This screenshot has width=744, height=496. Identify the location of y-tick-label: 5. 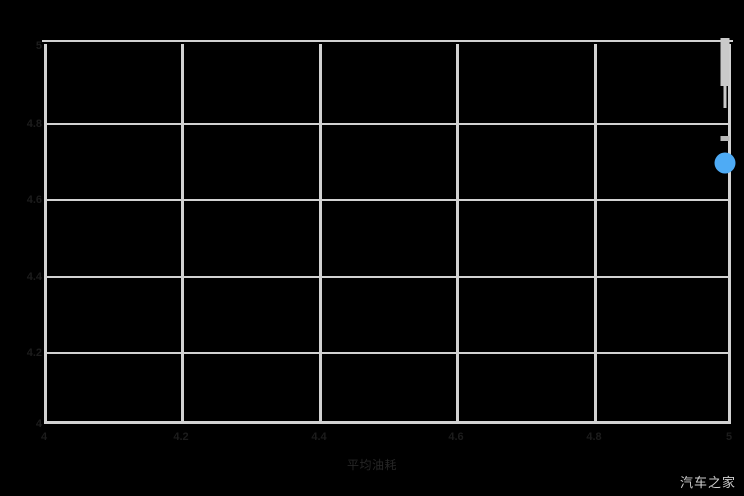
(38, 46).